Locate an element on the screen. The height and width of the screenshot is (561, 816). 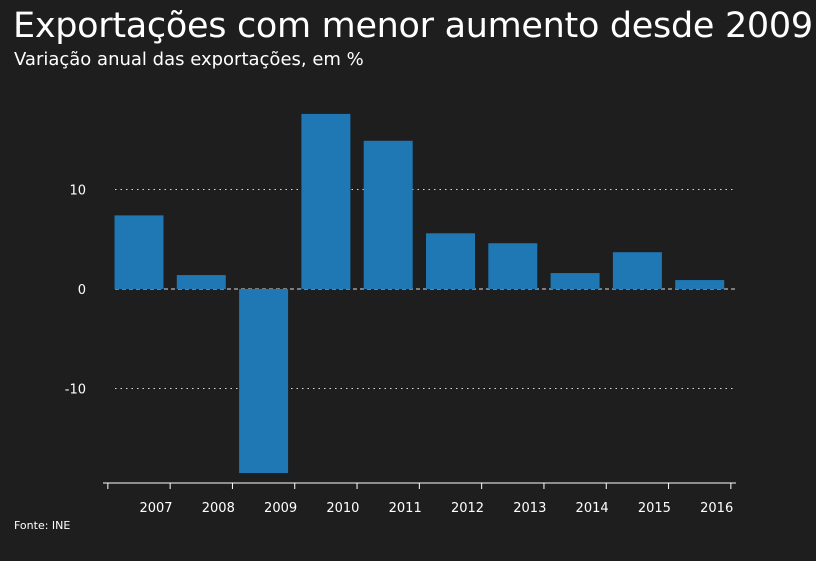
chart-subtitle: Variação anual das exportações, em % is located at coordinates (189, 59).